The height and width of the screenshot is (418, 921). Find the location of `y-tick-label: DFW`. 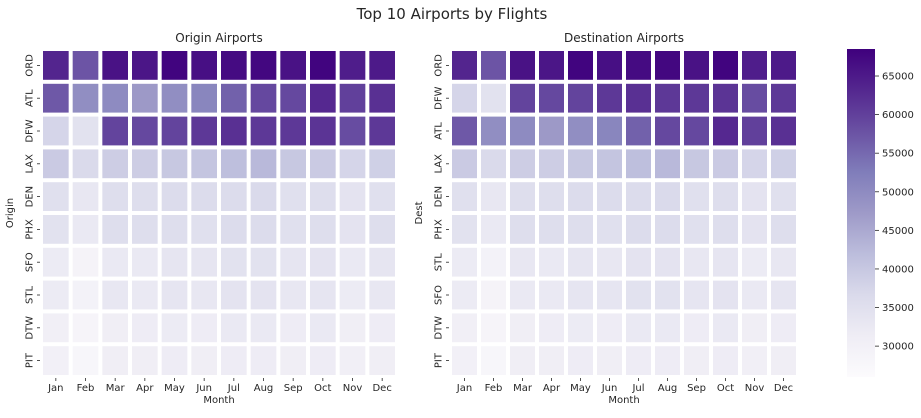

y-tick-label: DFW is located at coordinates (30, 130).